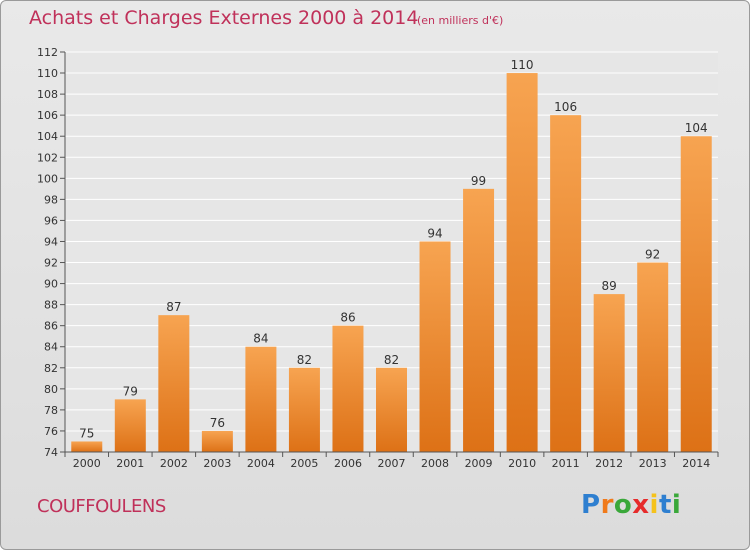 Image resolution: width=750 pixels, height=550 pixels. What do you see at coordinates (591, 505) in the screenshot?
I see `logo-letter: P` at bounding box center [591, 505].